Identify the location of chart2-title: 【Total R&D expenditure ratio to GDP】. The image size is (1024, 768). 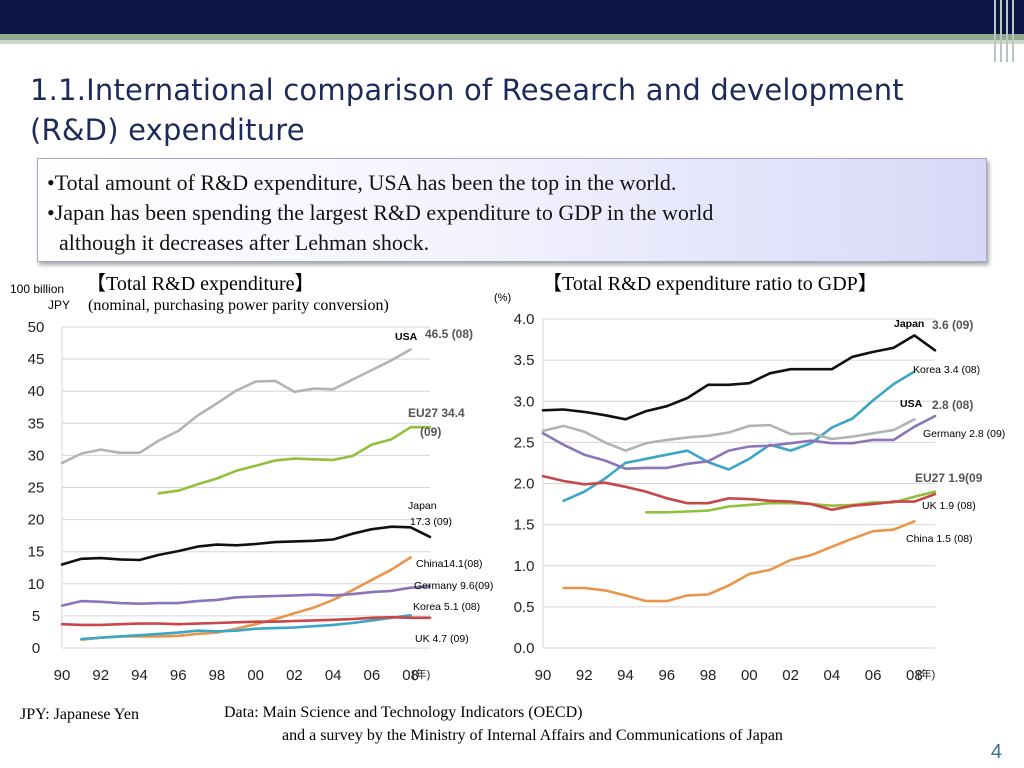
(710, 284).